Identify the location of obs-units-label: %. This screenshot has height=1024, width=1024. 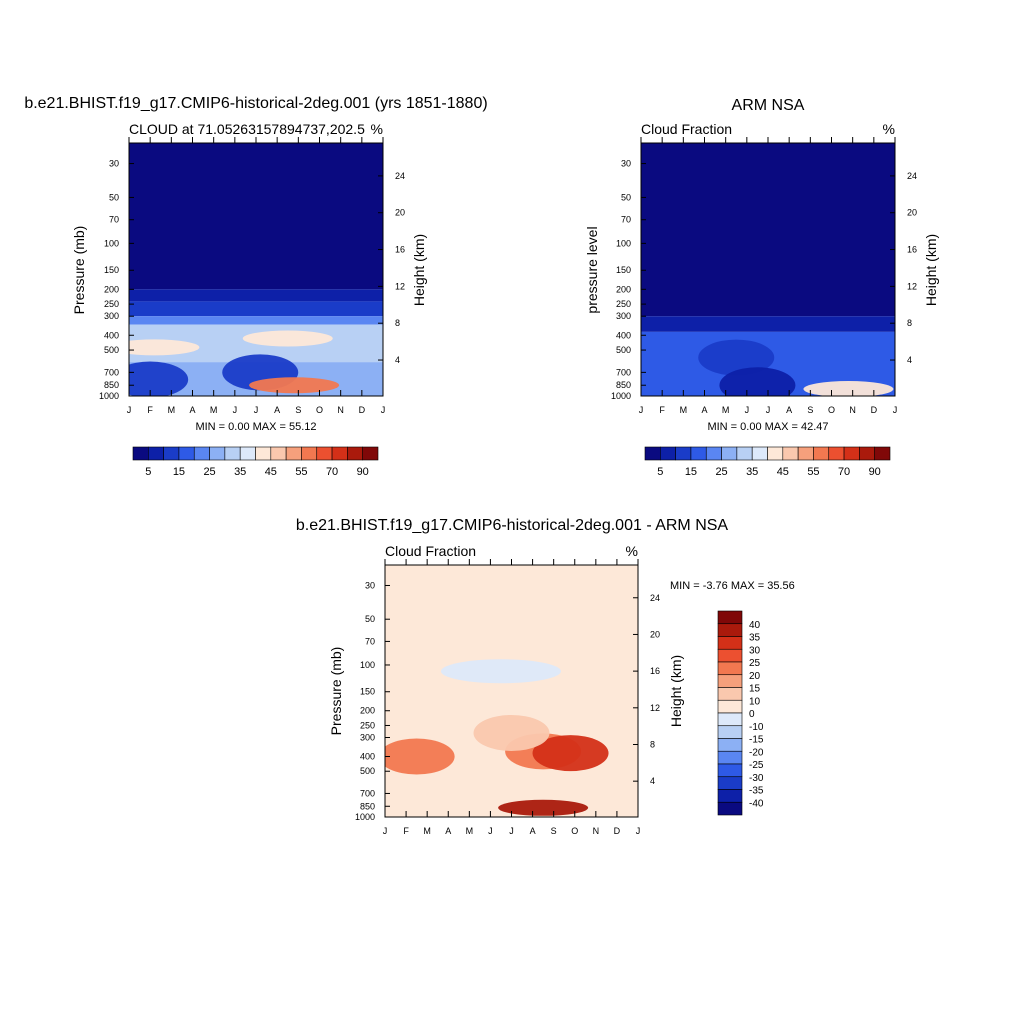
(889, 129).